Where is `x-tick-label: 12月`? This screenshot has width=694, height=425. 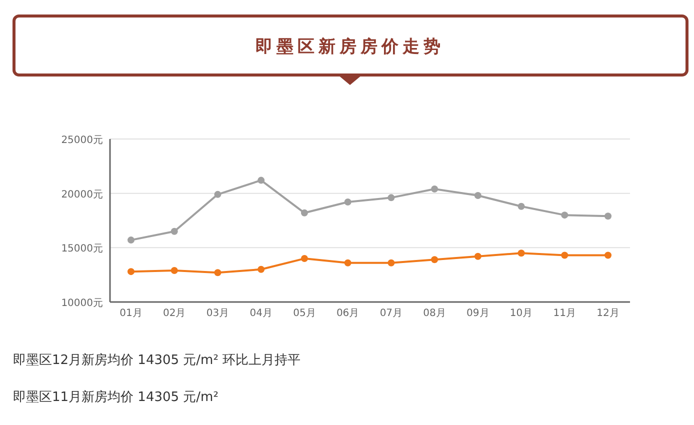
x-tick-label: 12月 is located at coordinates (608, 313).